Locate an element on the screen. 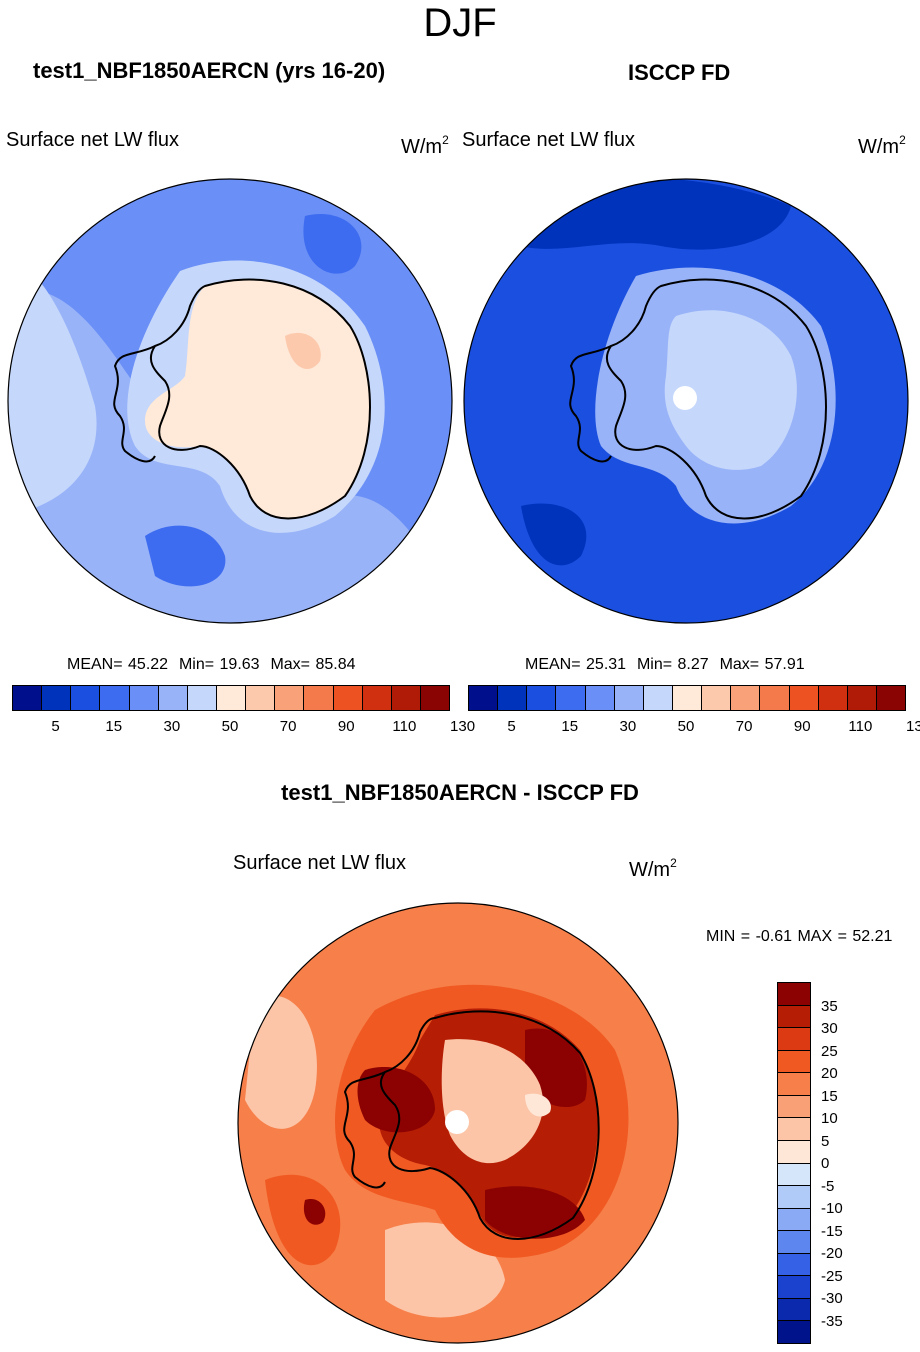 The width and height of the screenshot is (920, 1352). colorbar-tick-label: 25 is located at coordinates (829, 1051).